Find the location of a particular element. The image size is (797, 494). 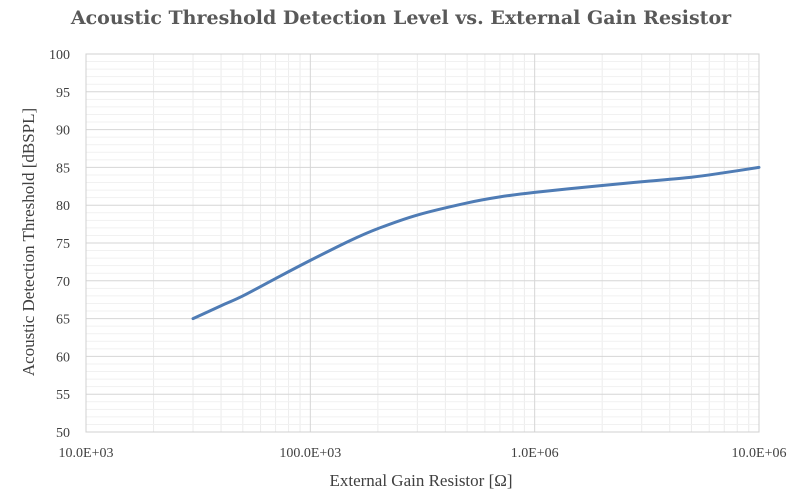

y-tick-label: 90 is located at coordinates (63, 131).